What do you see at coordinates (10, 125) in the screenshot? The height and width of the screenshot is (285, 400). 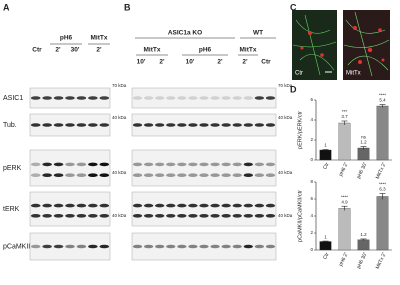 I see `row-label: Tub.` at bounding box center [10, 125].